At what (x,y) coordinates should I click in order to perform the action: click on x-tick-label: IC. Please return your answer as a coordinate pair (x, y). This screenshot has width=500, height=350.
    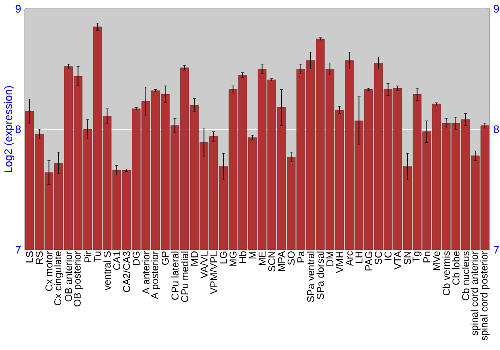
    Looking at the image, I should click on (388, 256).